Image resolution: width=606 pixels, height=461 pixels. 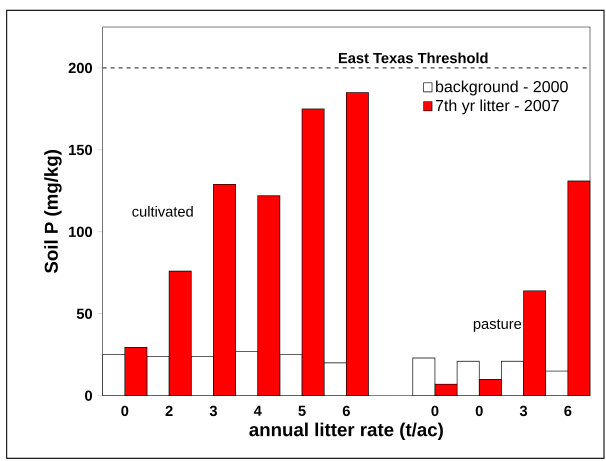 What do you see at coordinates (502, 88) in the screenshot?
I see `legend-label: background - 2000` at bounding box center [502, 88].